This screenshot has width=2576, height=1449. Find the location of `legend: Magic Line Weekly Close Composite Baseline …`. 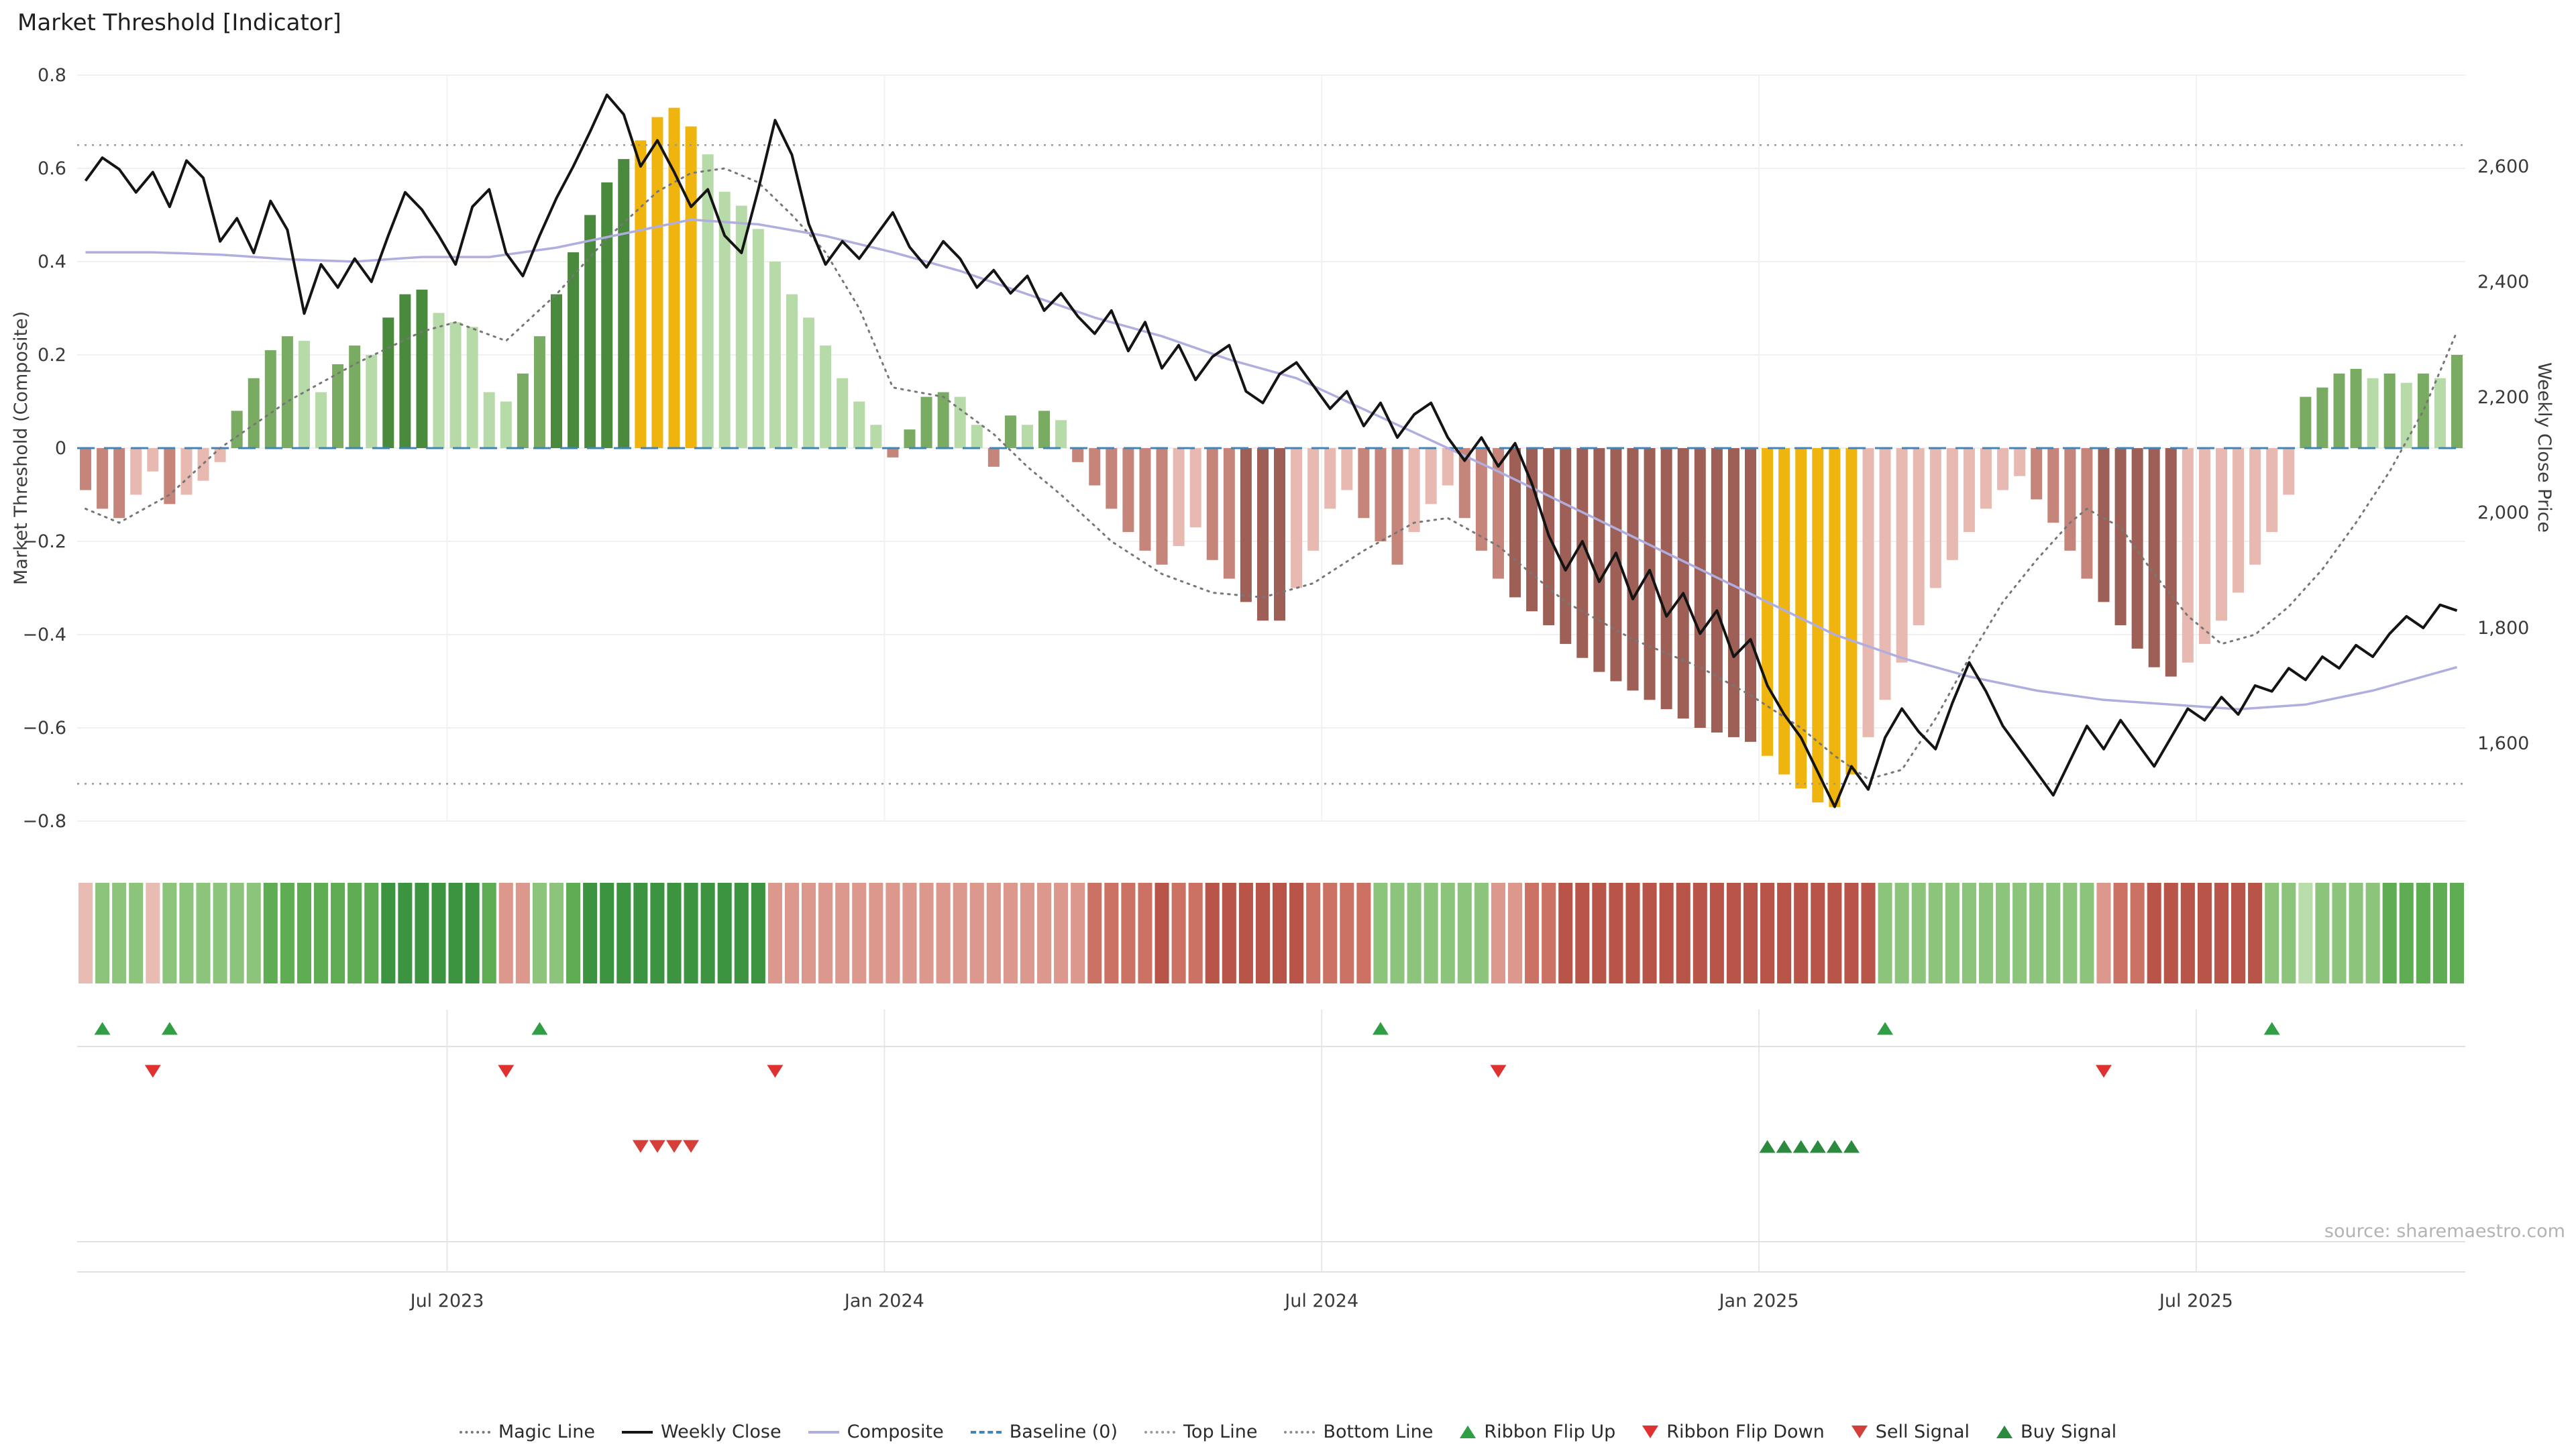

legend: Magic Line Weekly Close Composite Baseline … is located at coordinates (1288, 1431).